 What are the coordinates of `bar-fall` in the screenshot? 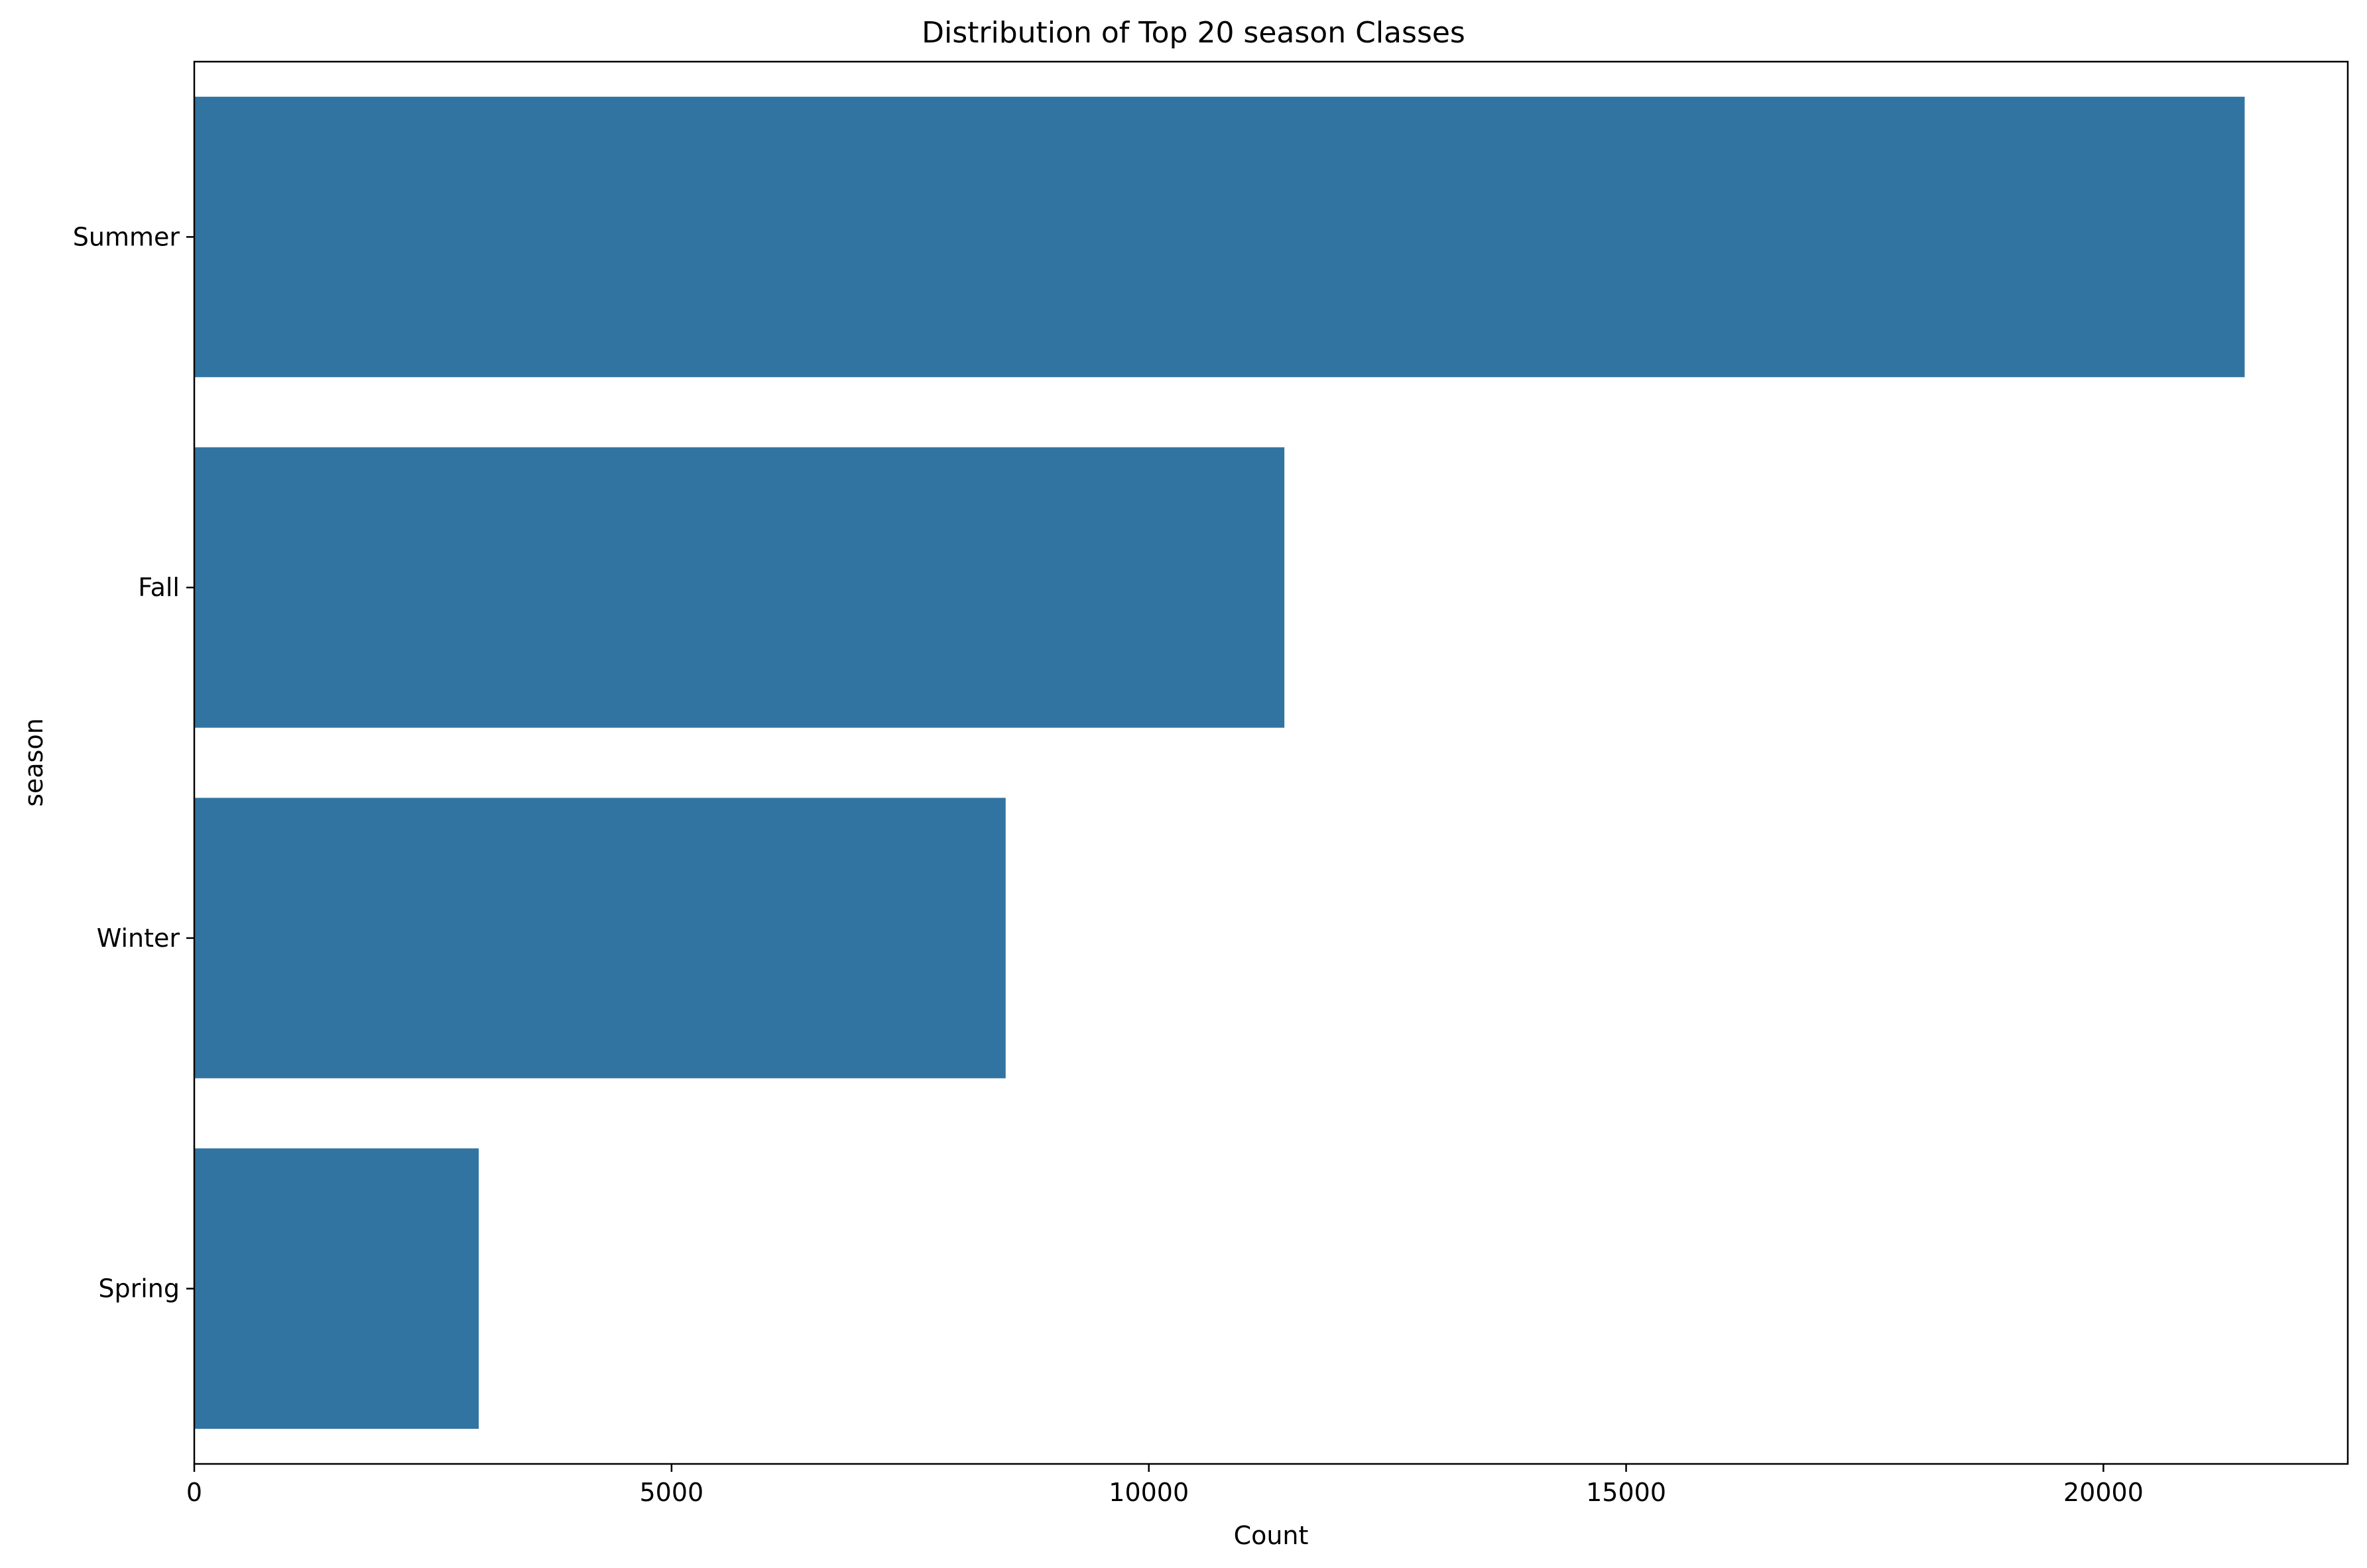 It's located at (740, 587).